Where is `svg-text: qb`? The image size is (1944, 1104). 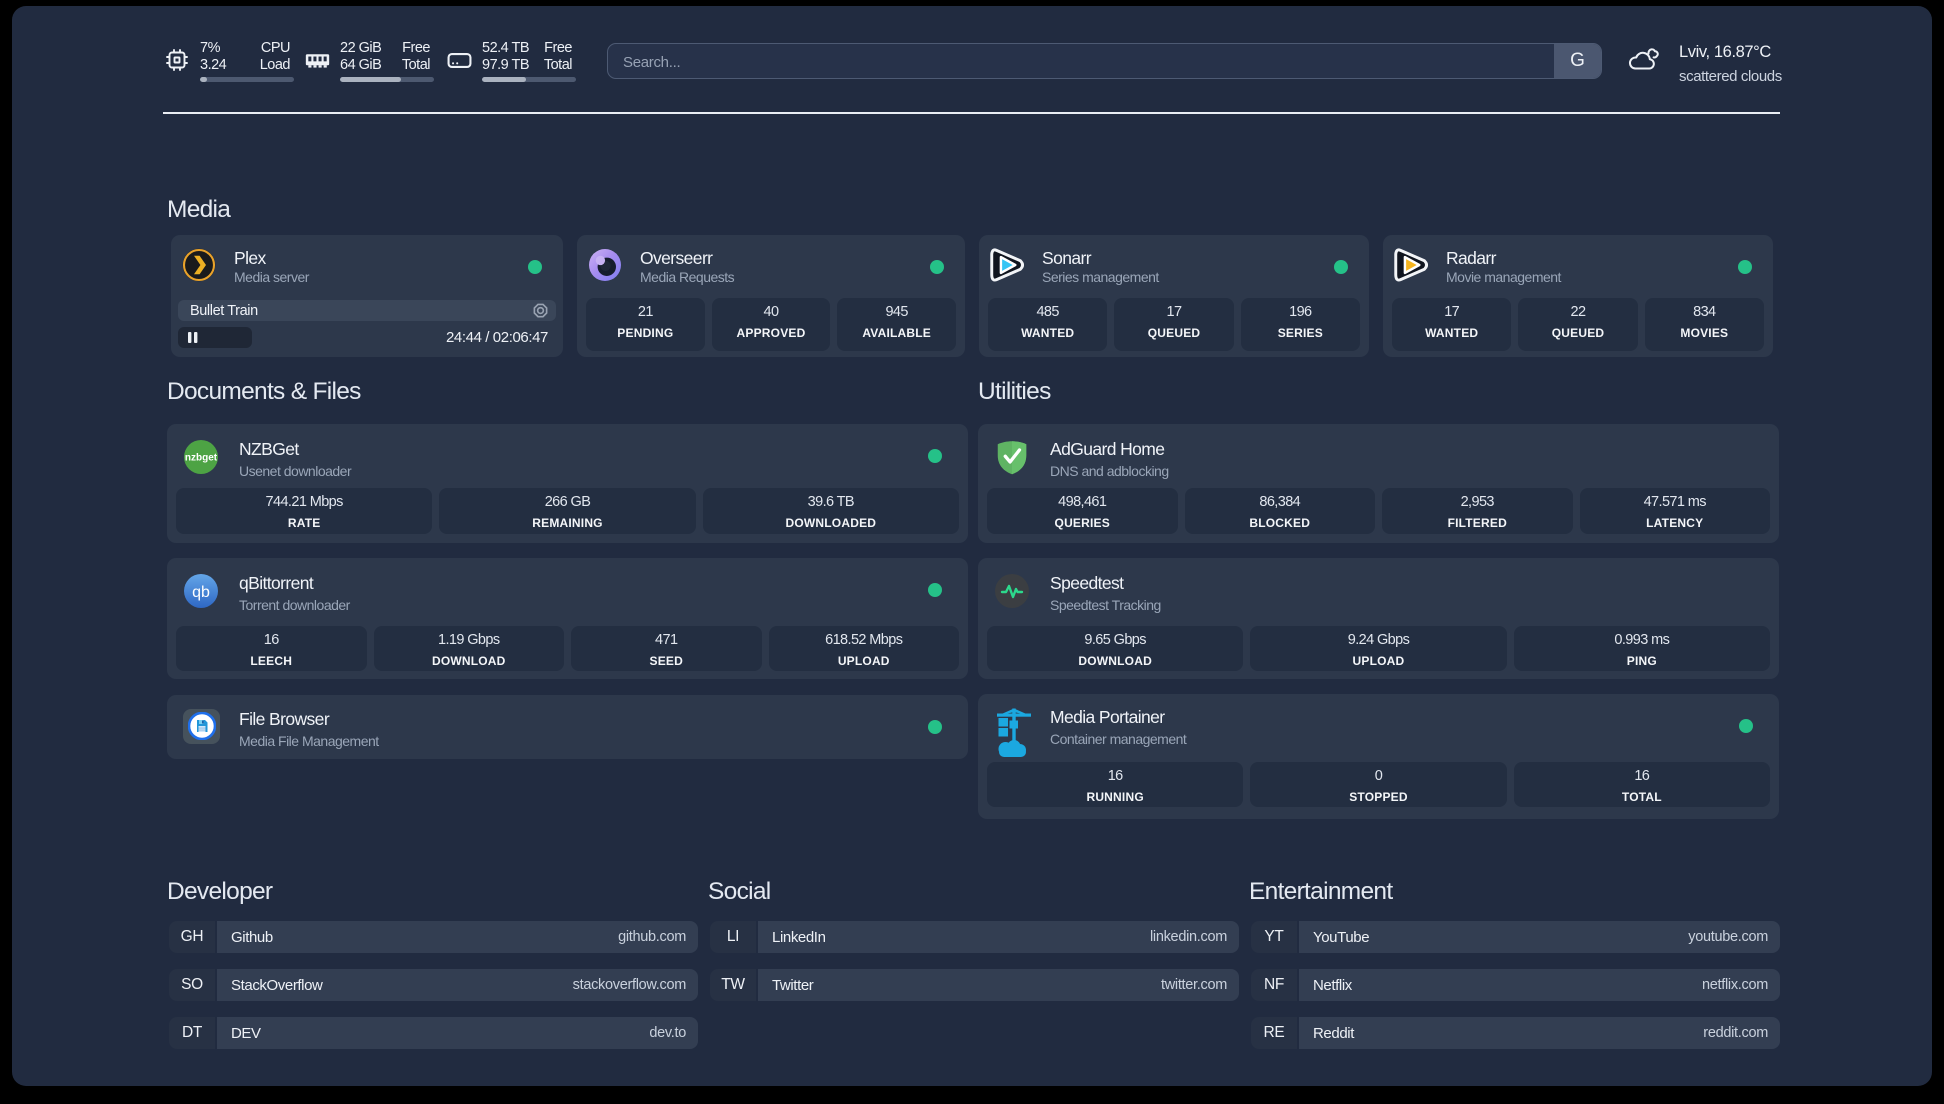
svg-text: qb is located at coordinates (201, 592).